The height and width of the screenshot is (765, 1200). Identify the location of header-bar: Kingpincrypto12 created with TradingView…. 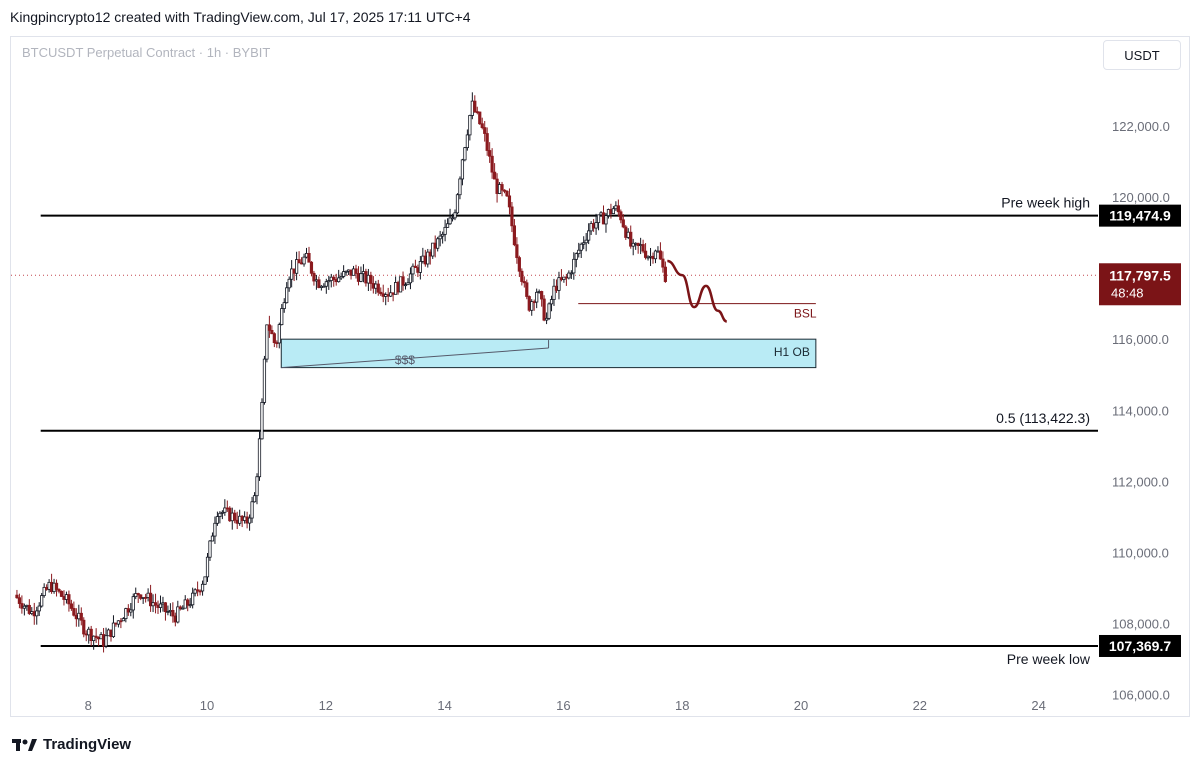
(600, 18).